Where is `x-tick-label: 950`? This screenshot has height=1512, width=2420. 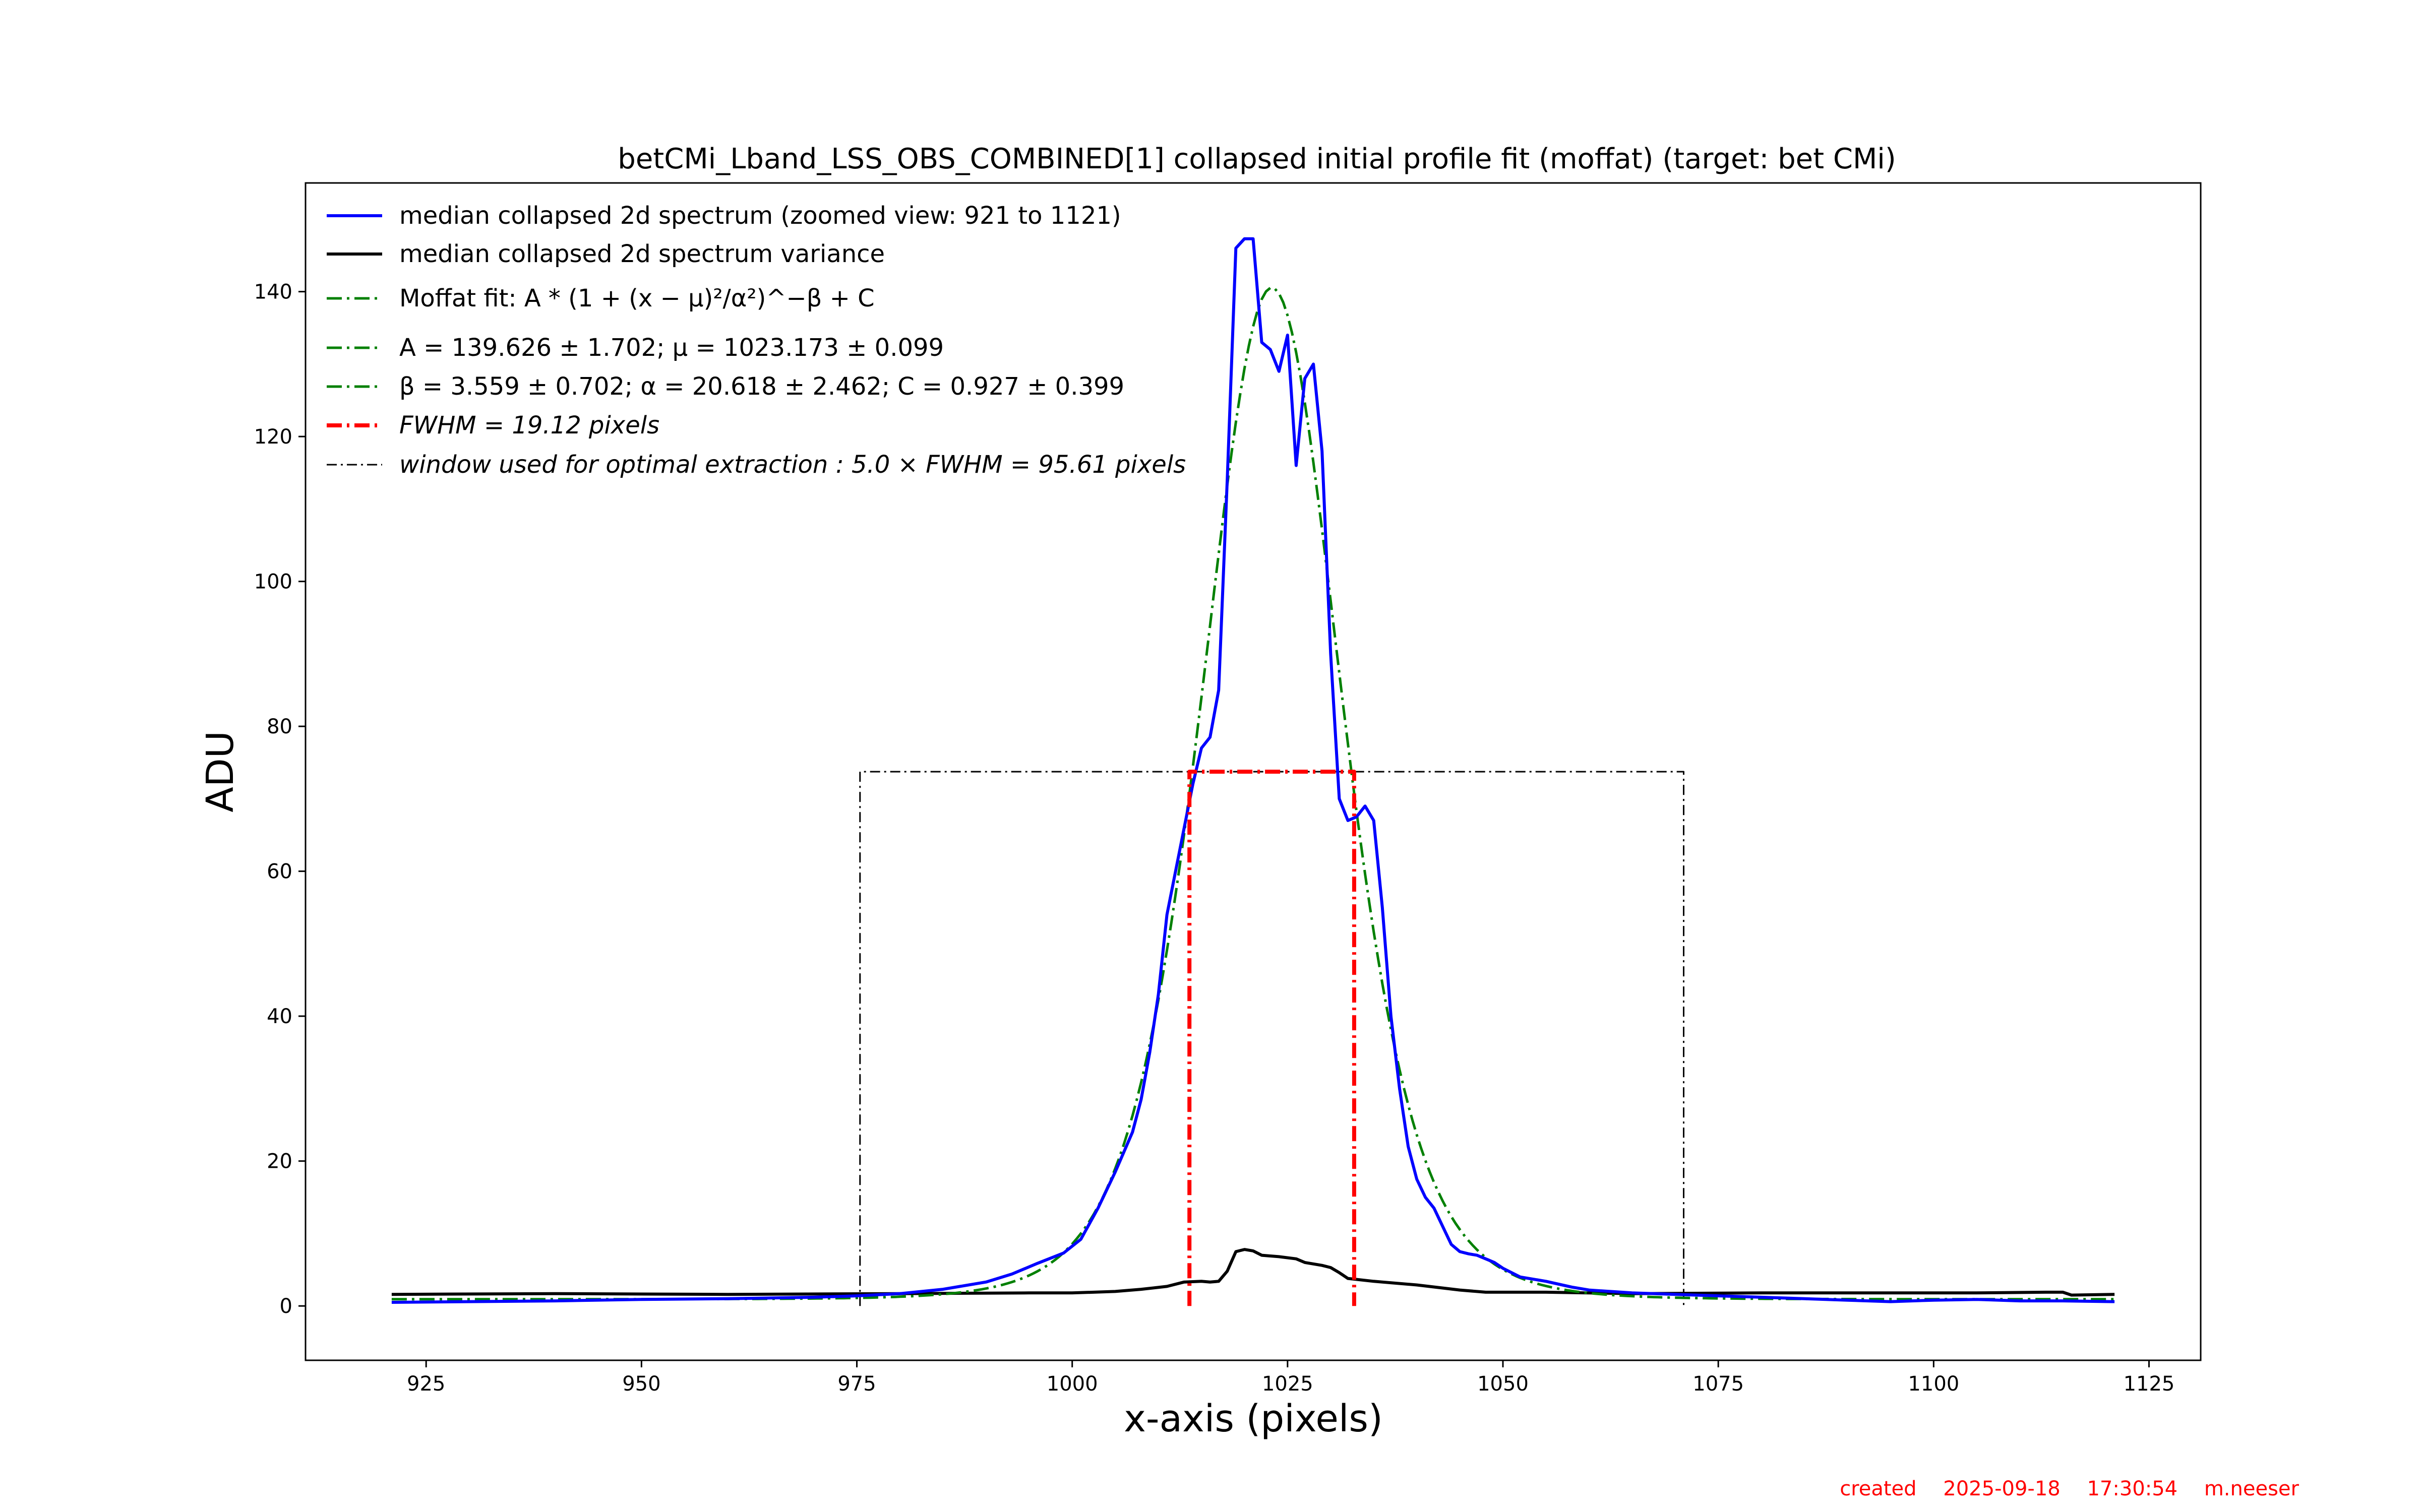 x-tick-label: 950 is located at coordinates (641, 1384).